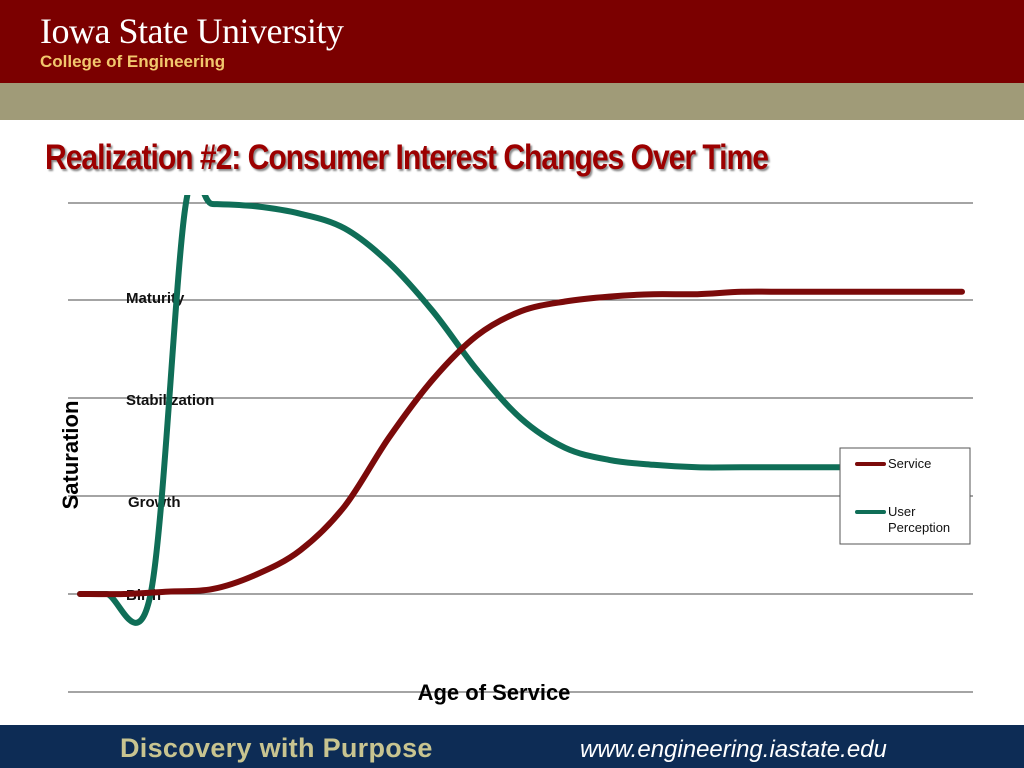  I want to click on stage-label-maturity: Maturity, so click(155, 298).